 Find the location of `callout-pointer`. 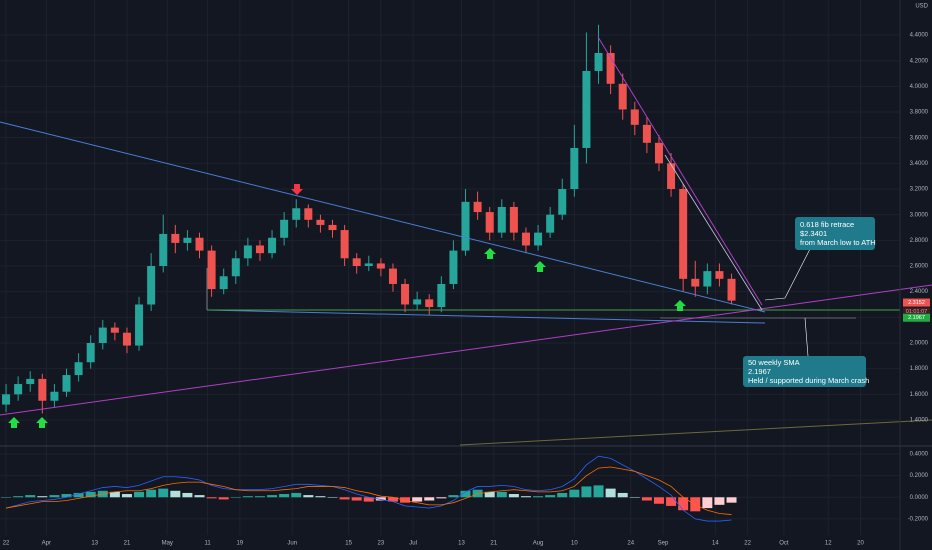

callout-pointer is located at coordinates (806, 337).